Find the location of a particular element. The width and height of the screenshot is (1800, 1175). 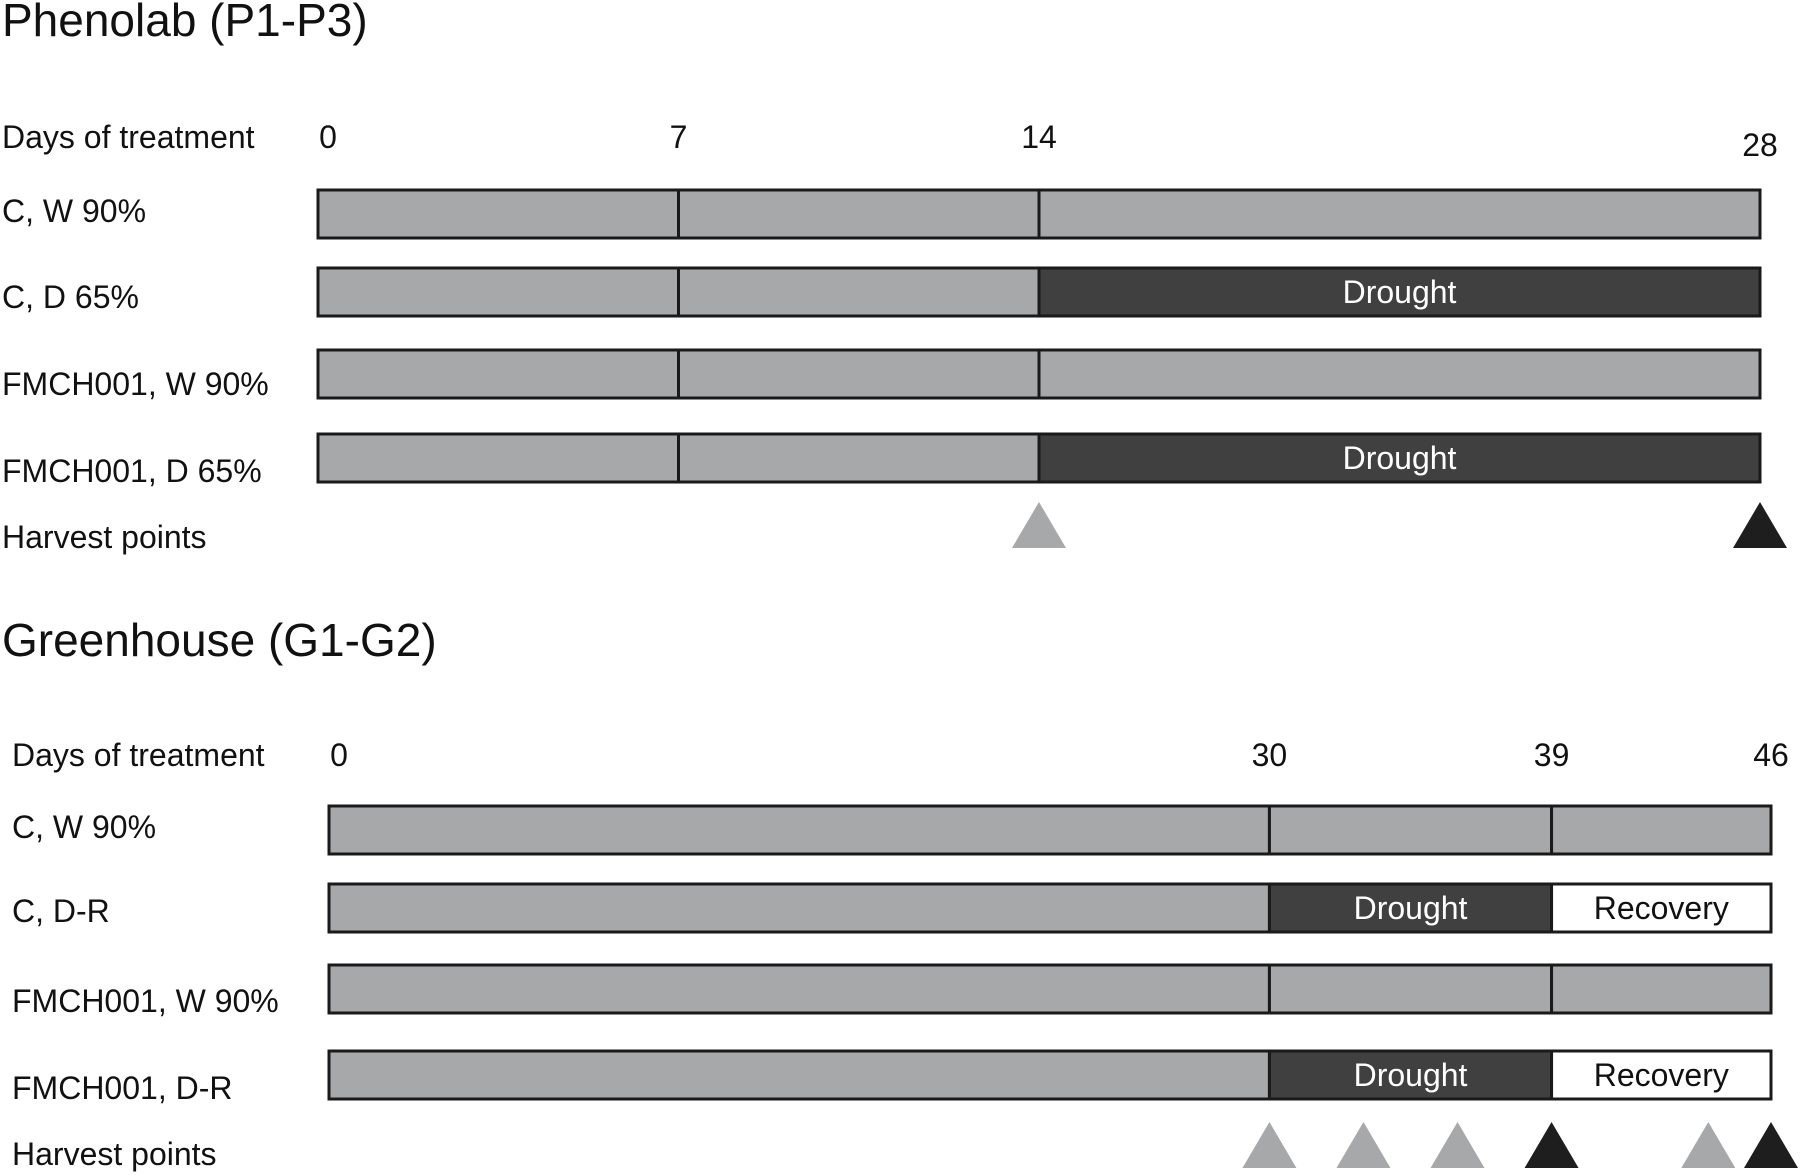

day-tick-label: 39 is located at coordinates (1552, 755).